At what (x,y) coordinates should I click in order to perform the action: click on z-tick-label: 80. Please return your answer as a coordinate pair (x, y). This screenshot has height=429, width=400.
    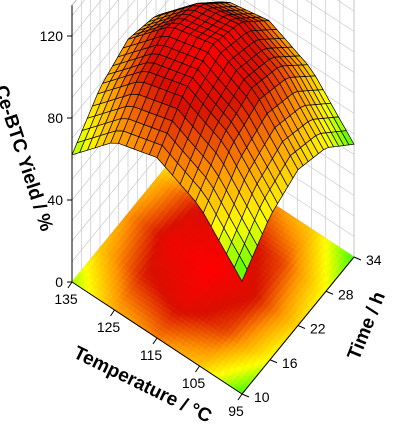
    Looking at the image, I should click on (55, 118).